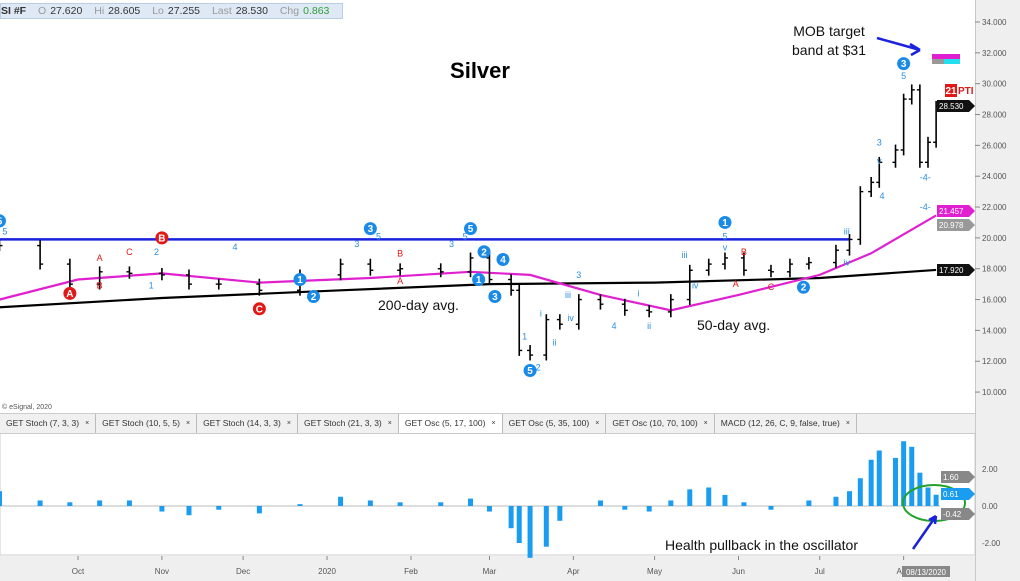 This screenshot has height=581, width=1020. I want to click on price-axis-panel, so click(997, 290).